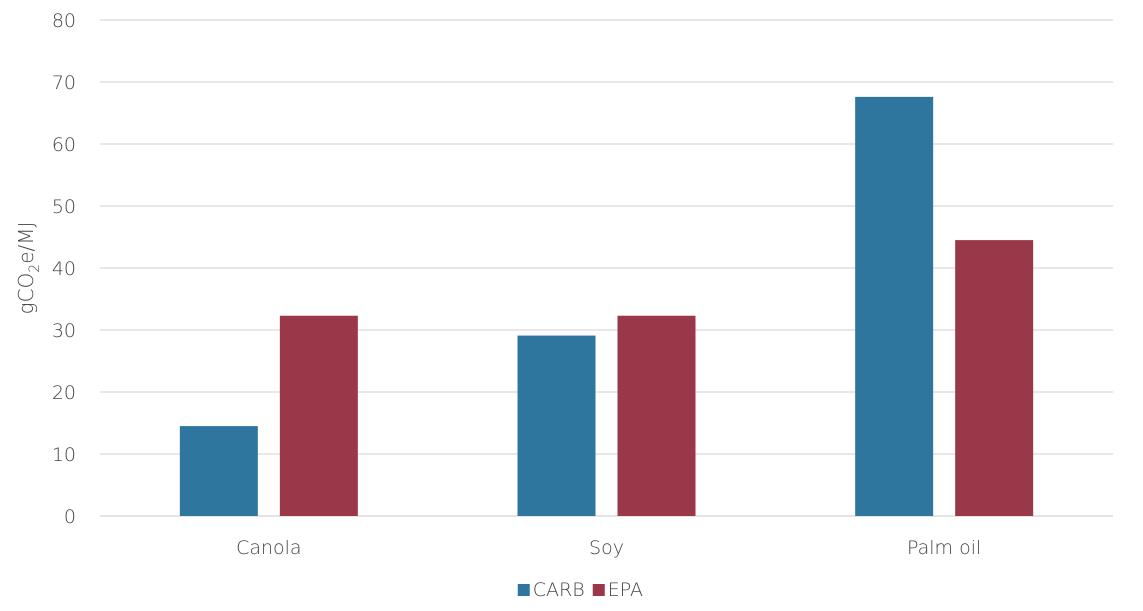 Image resolution: width=1143 pixels, height=611 pixels. What do you see at coordinates (269, 548) in the screenshot?
I see `x-category-label: Canola` at bounding box center [269, 548].